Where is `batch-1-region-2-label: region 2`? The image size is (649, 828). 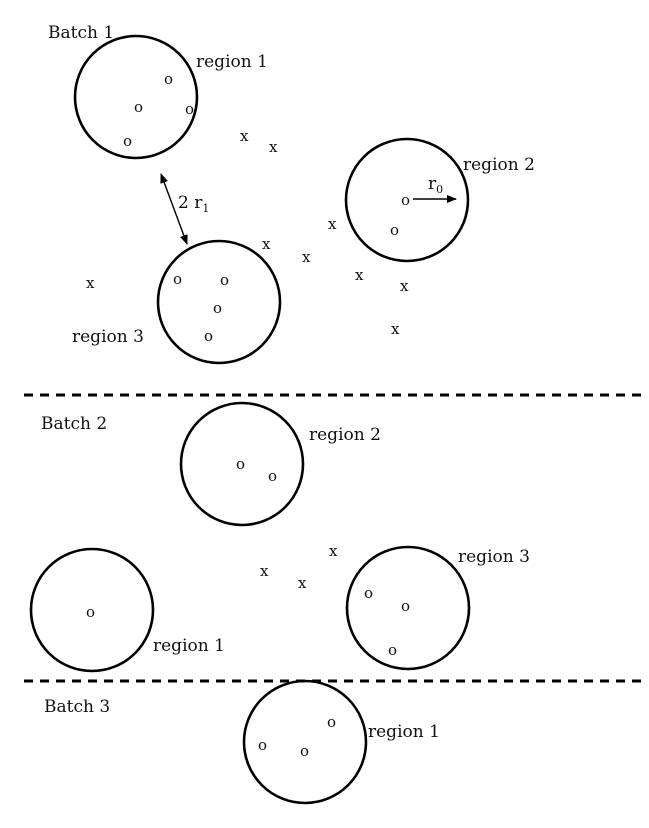
batch-1-region-2-label: region 2 is located at coordinates (499, 165).